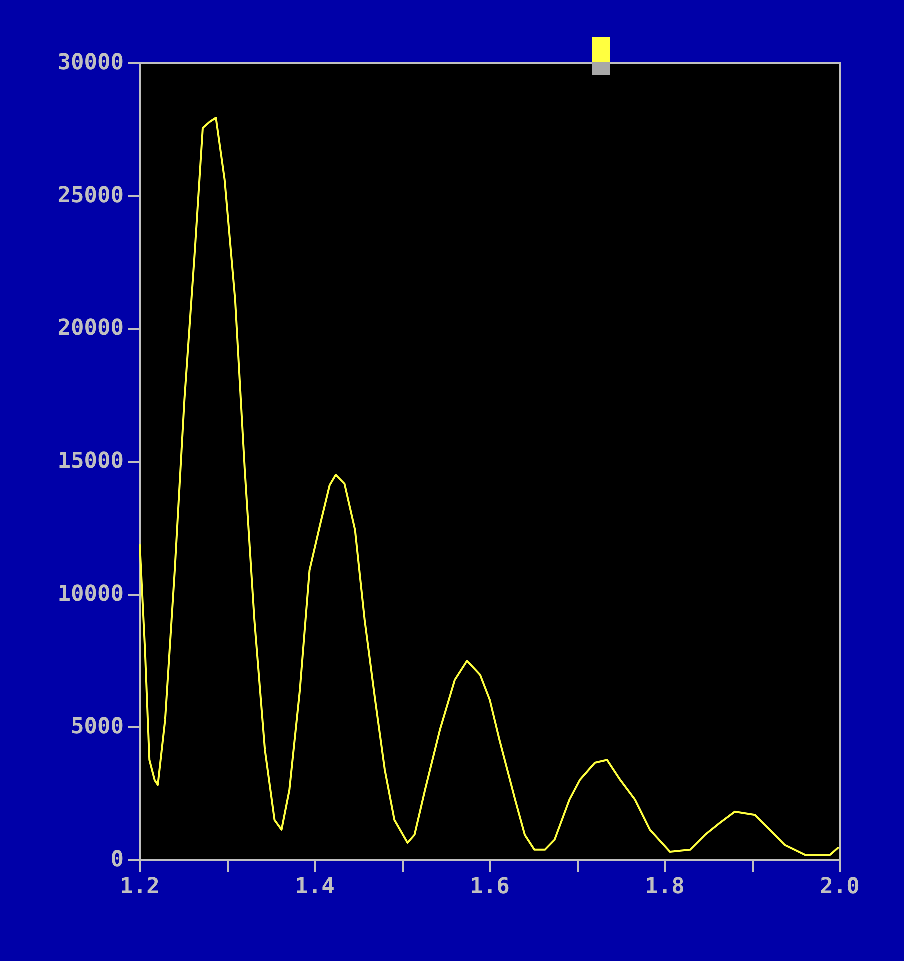  What do you see at coordinates (91, 461) in the screenshot?
I see `y-tick-label: 15000` at bounding box center [91, 461].